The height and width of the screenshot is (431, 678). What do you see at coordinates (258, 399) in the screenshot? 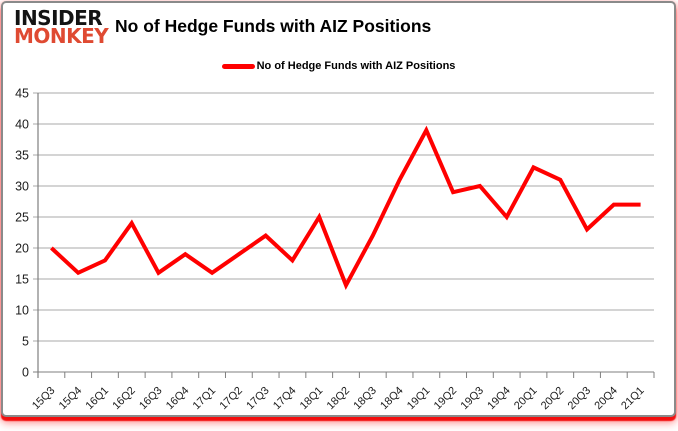
I see `x-axis-label: 17Q3` at bounding box center [258, 399].